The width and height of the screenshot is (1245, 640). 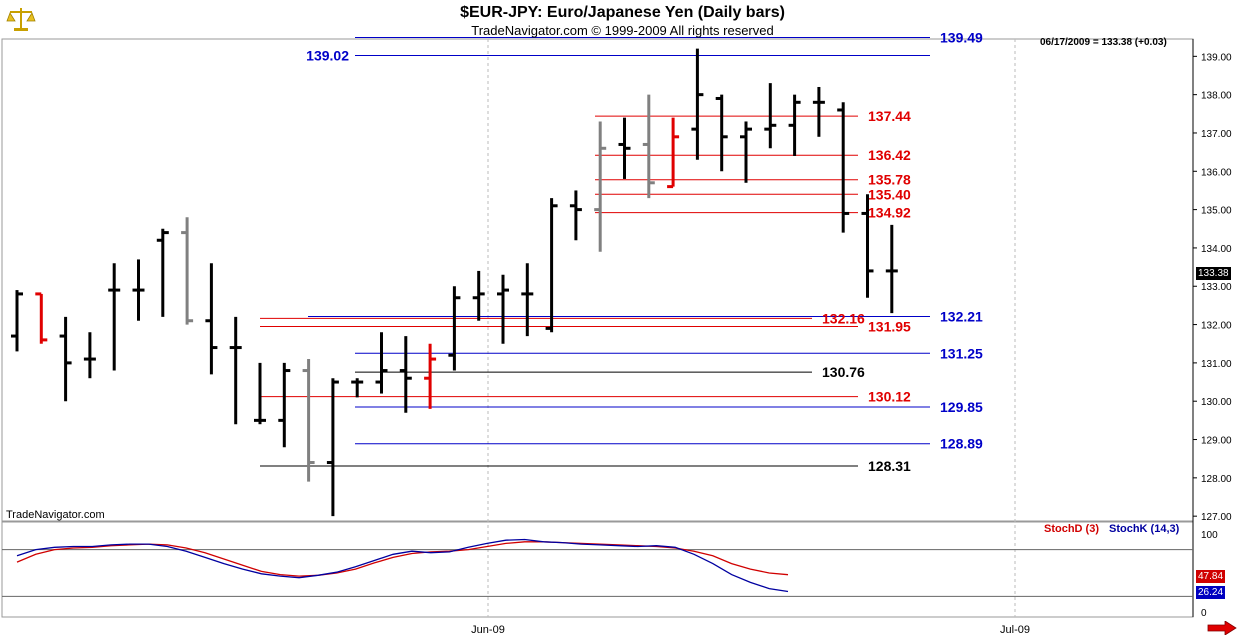 What do you see at coordinates (1216, 402) in the screenshot?
I see `y-tick-label: 130.00` at bounding box center [1216, 402].